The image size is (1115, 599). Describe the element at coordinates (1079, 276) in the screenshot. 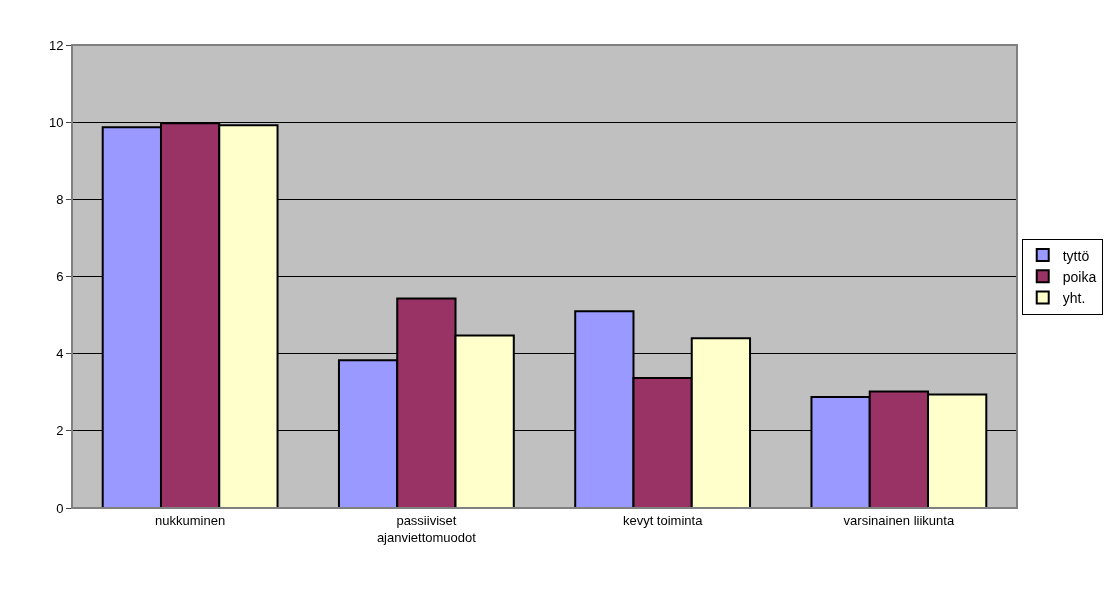

I see `legend-label: poika` at that location.